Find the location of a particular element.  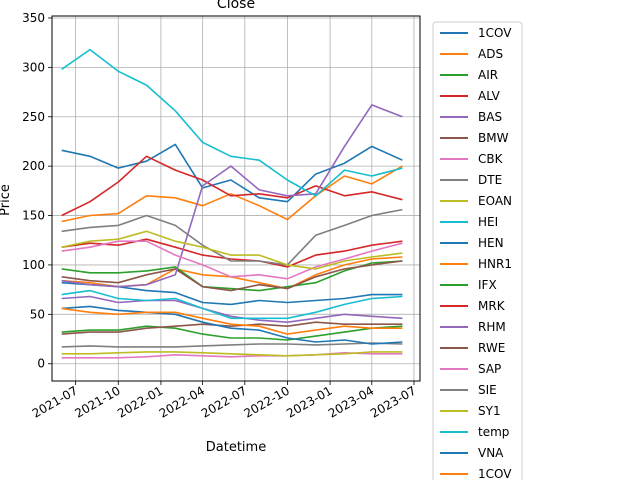

legend-label: SIE is located at coordinates (487, 390).